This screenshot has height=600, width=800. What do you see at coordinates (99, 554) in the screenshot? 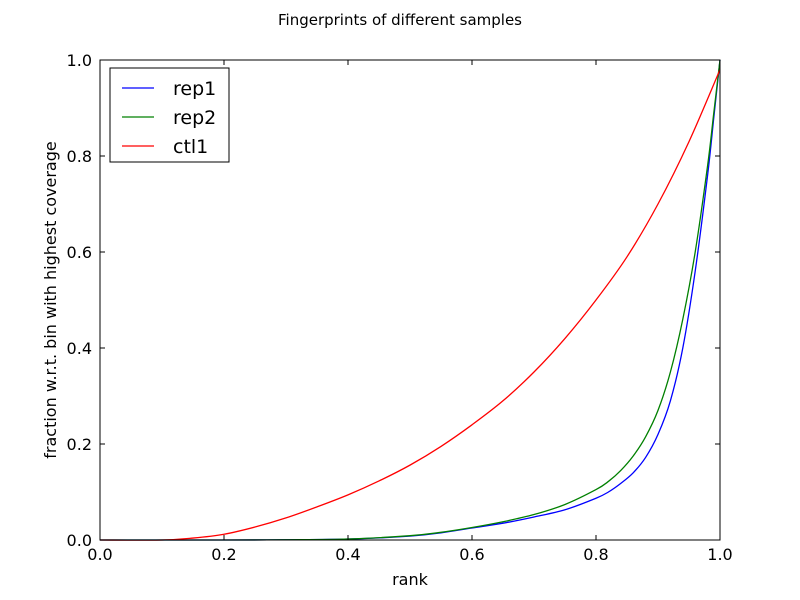
I see `x-tick-label: 0.0` at bounding box center [99, 554].